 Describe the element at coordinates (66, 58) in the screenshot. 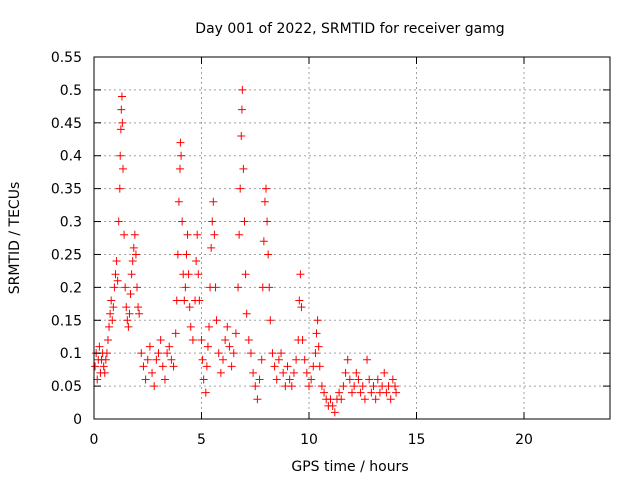

I see `y-tick-label: 0.55` at that location.